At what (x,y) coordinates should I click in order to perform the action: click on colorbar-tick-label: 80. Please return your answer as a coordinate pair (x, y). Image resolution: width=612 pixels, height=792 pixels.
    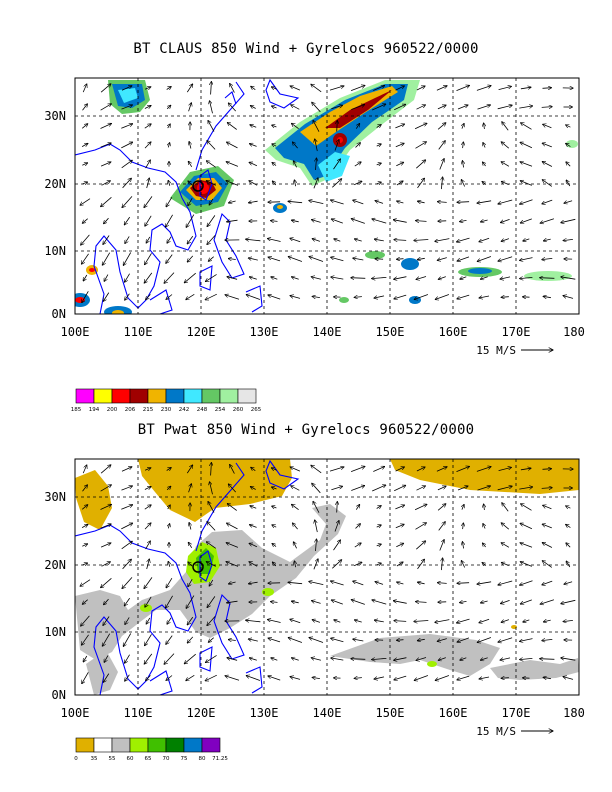
    Looking at the image, I should click on (202, 759).